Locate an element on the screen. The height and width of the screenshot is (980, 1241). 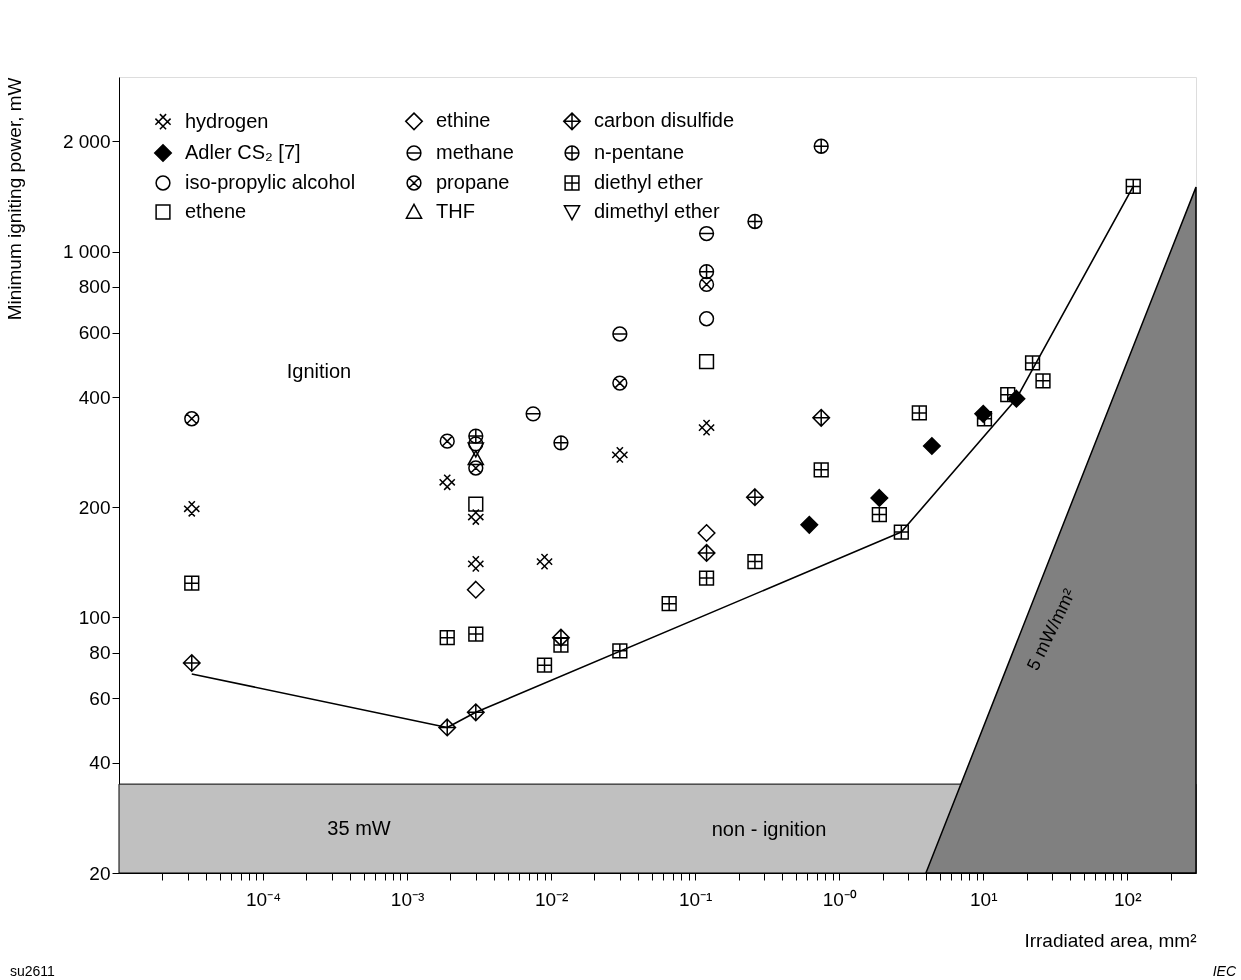
legend-label: n-pentane is located at coordinates (639, 152).